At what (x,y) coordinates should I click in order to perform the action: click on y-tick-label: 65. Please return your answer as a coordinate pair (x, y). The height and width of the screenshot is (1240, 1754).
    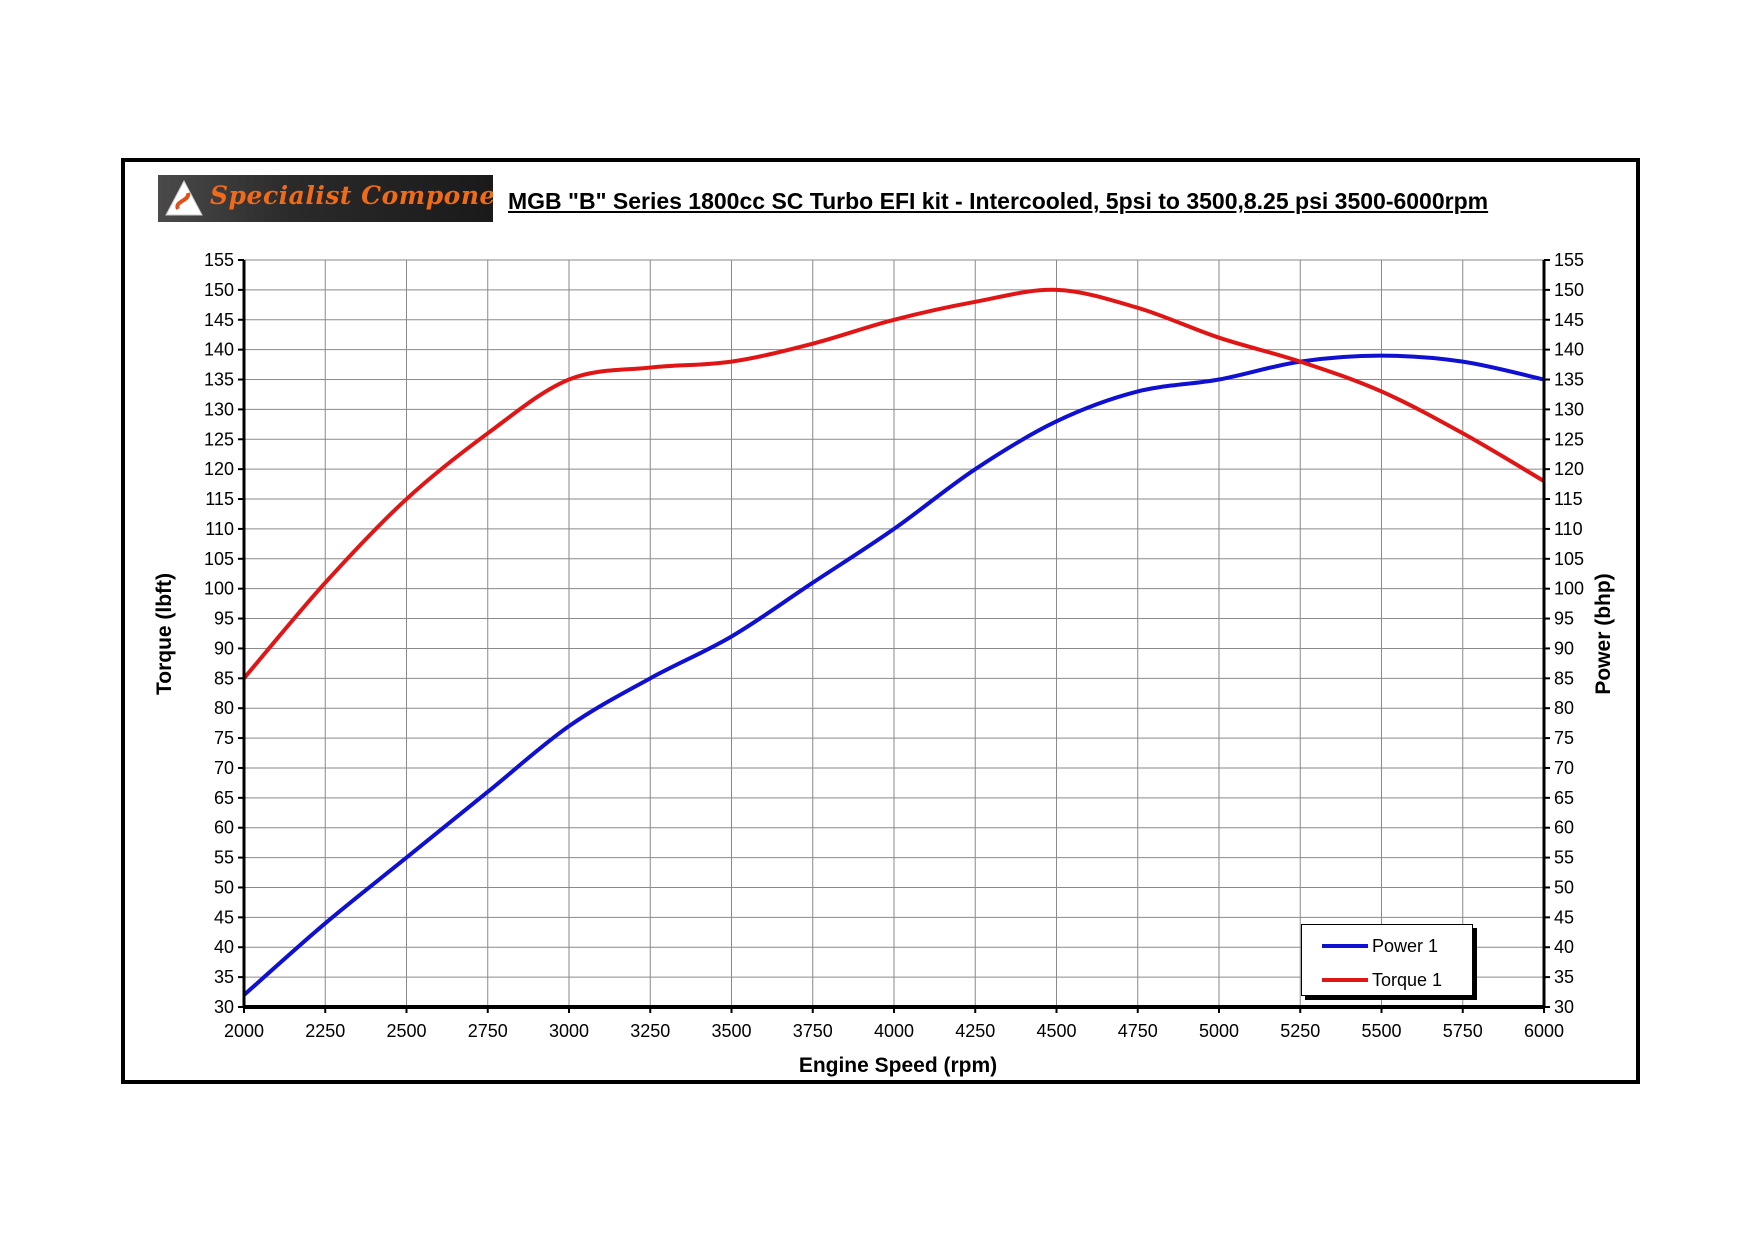
    Looking at the image, I should click on (224, 798).